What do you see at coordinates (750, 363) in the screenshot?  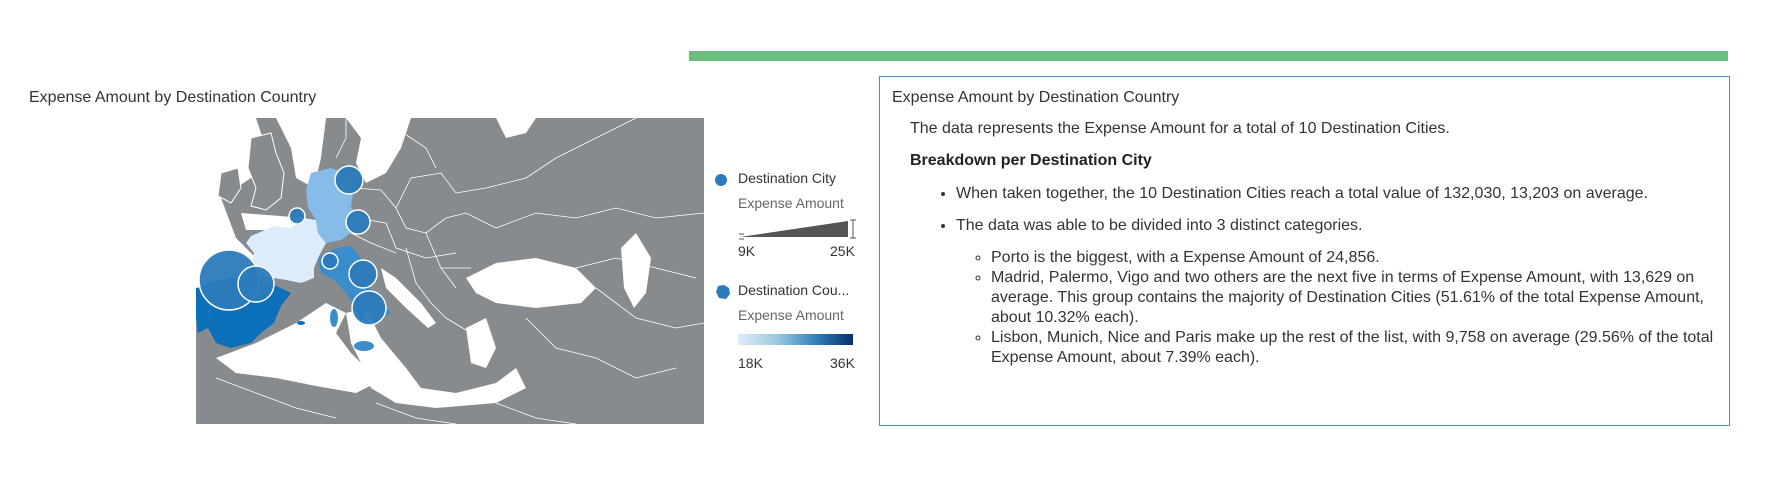 I see `legend-color-min: 18K` at bounding box center [750, 363].